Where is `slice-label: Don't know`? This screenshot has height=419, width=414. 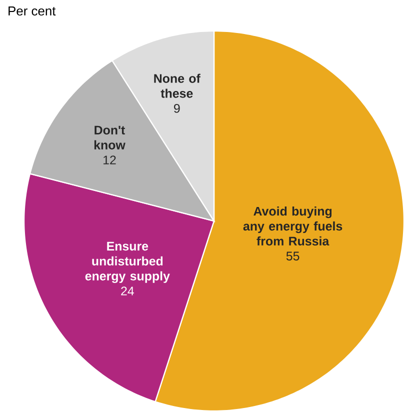 slice-label: Don't know is located at coordinates (110, 138).